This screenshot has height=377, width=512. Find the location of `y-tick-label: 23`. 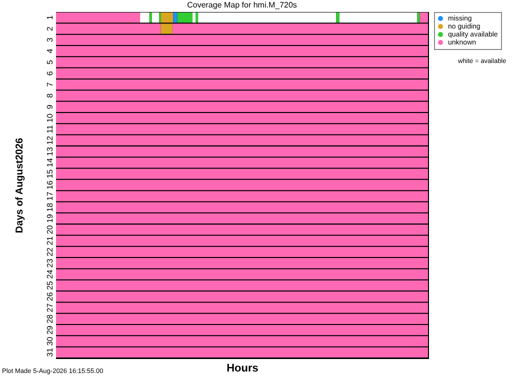

y-tick-label: 23 is located at coordinates (50, 263).